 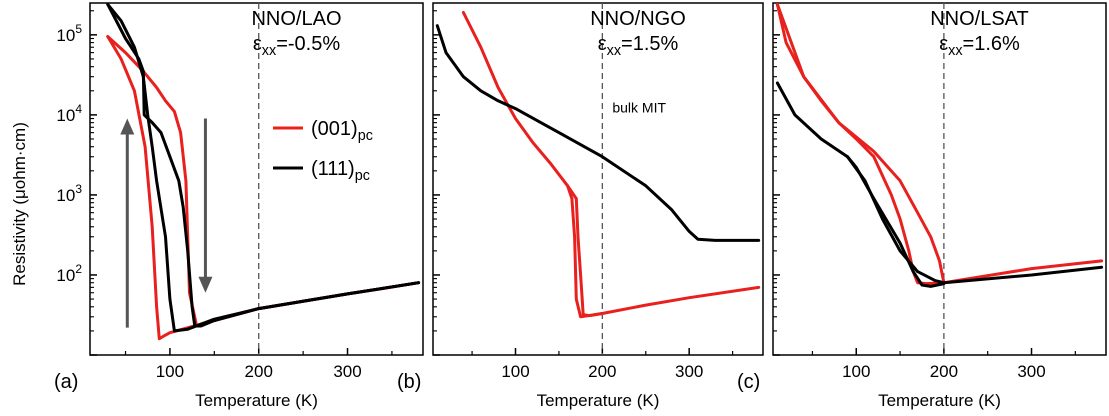 I want to click on y-tick-label: 10⁴, so click(x=69, y=113).